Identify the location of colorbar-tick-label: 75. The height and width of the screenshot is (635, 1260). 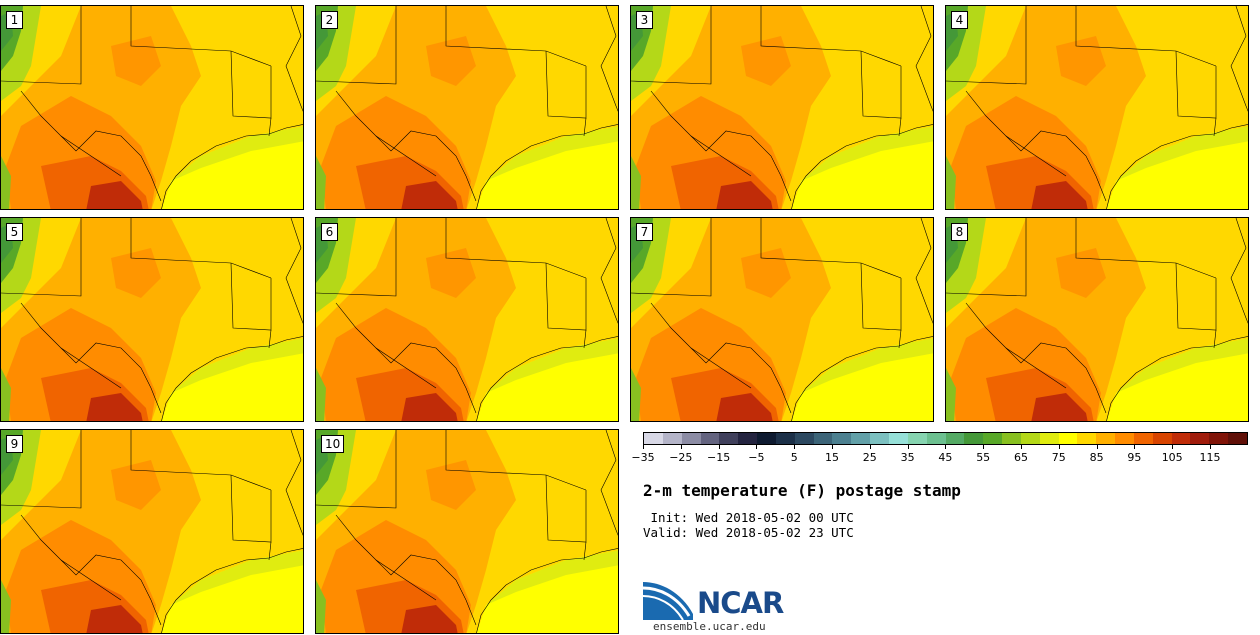
(1058, 457).